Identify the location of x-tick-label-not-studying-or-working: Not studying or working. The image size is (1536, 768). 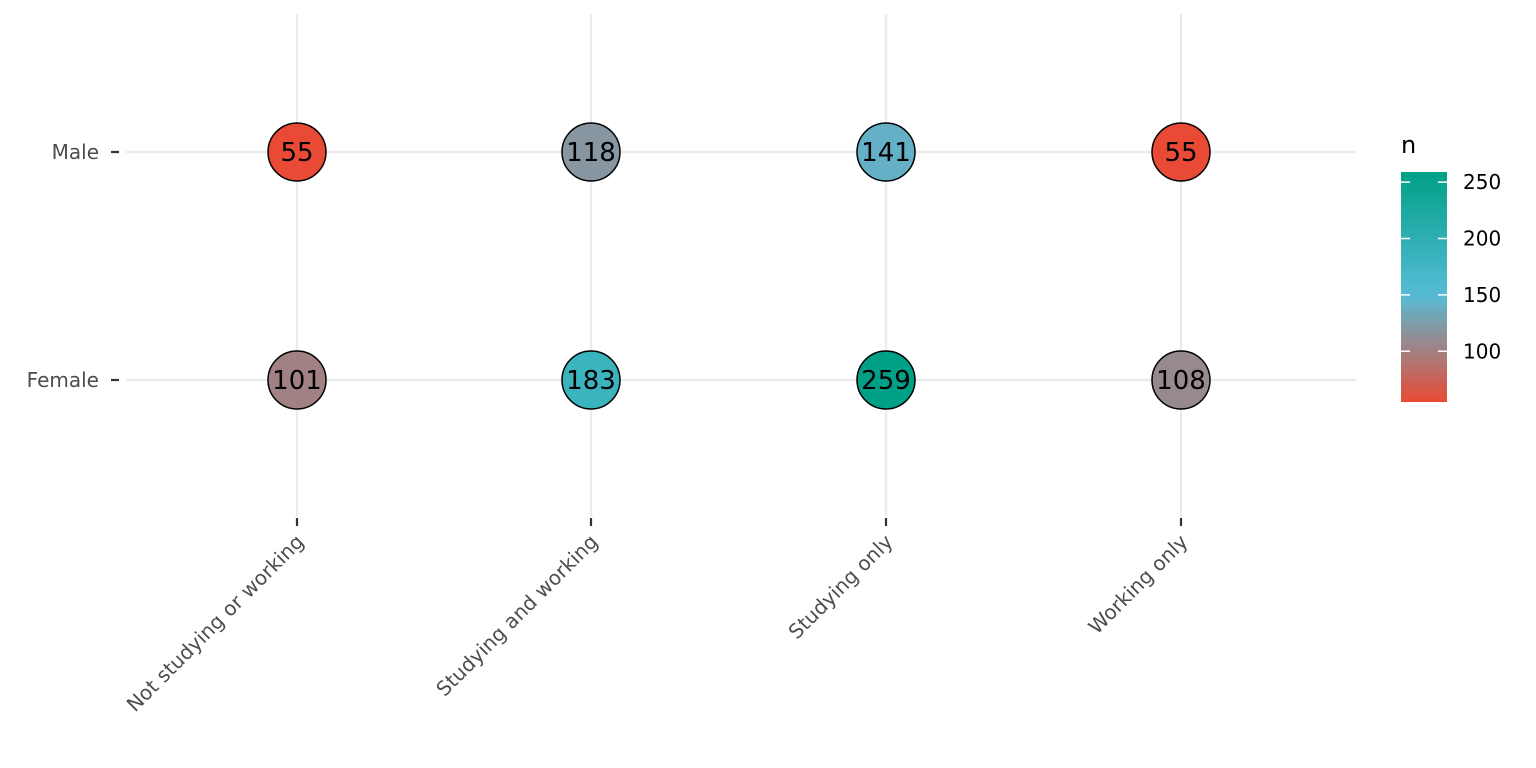
(215, 623).